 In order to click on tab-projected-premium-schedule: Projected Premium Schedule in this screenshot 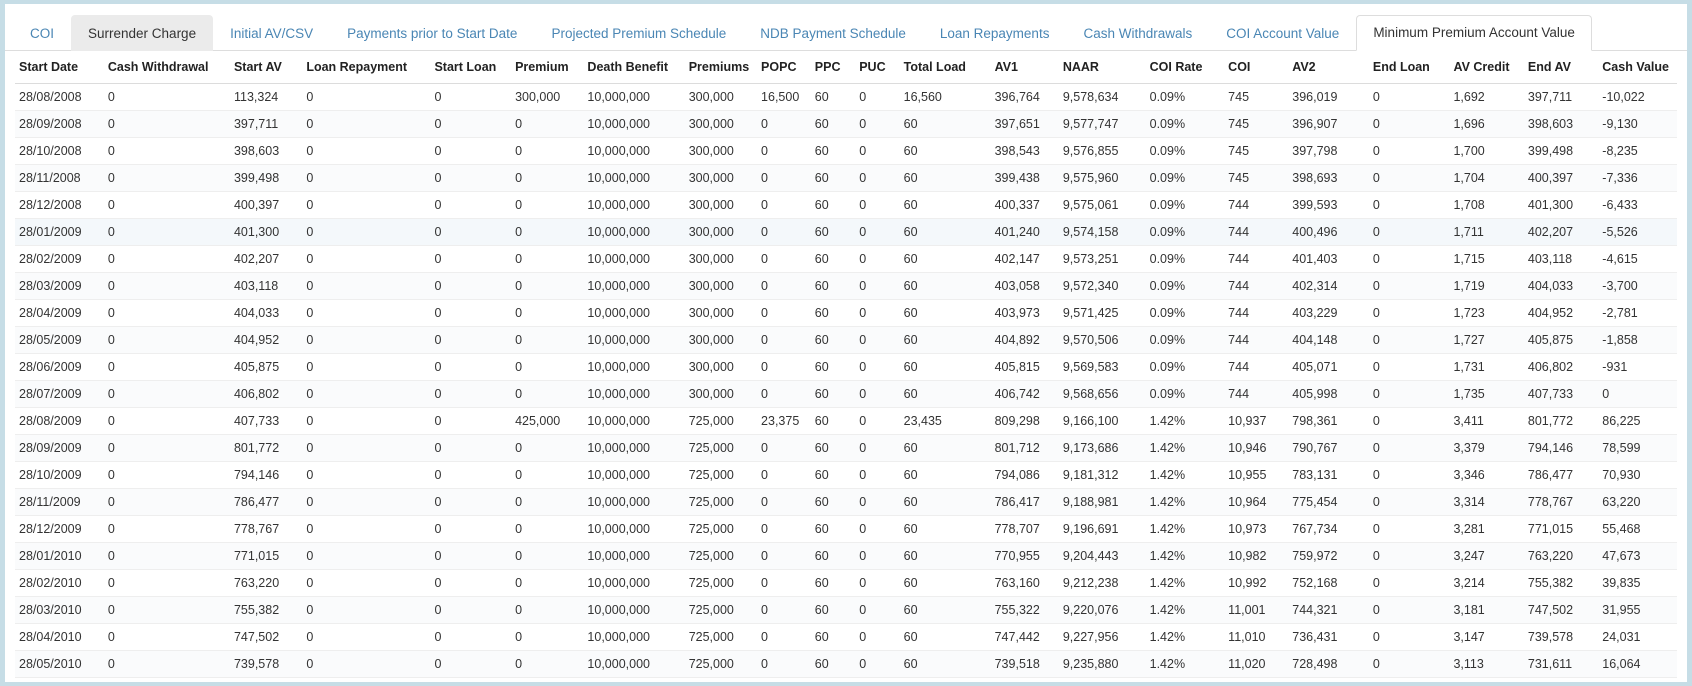, I will do `click(639, 33)`.